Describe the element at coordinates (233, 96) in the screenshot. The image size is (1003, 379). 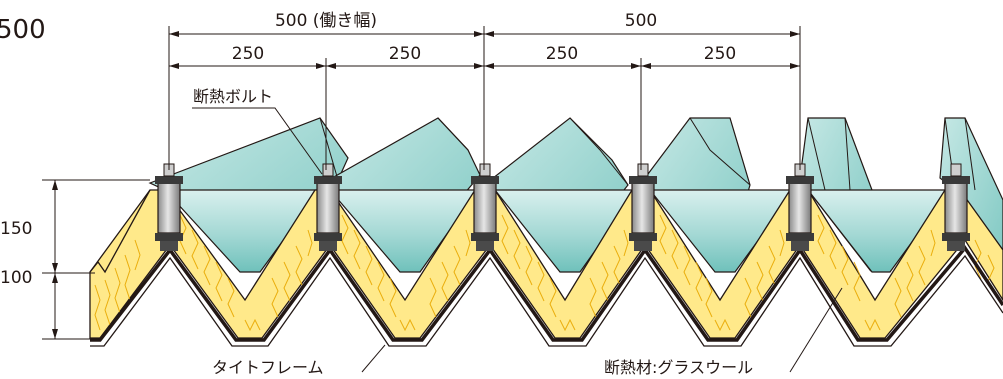
I see `bolt-label: 断熱ボルト` at that location.